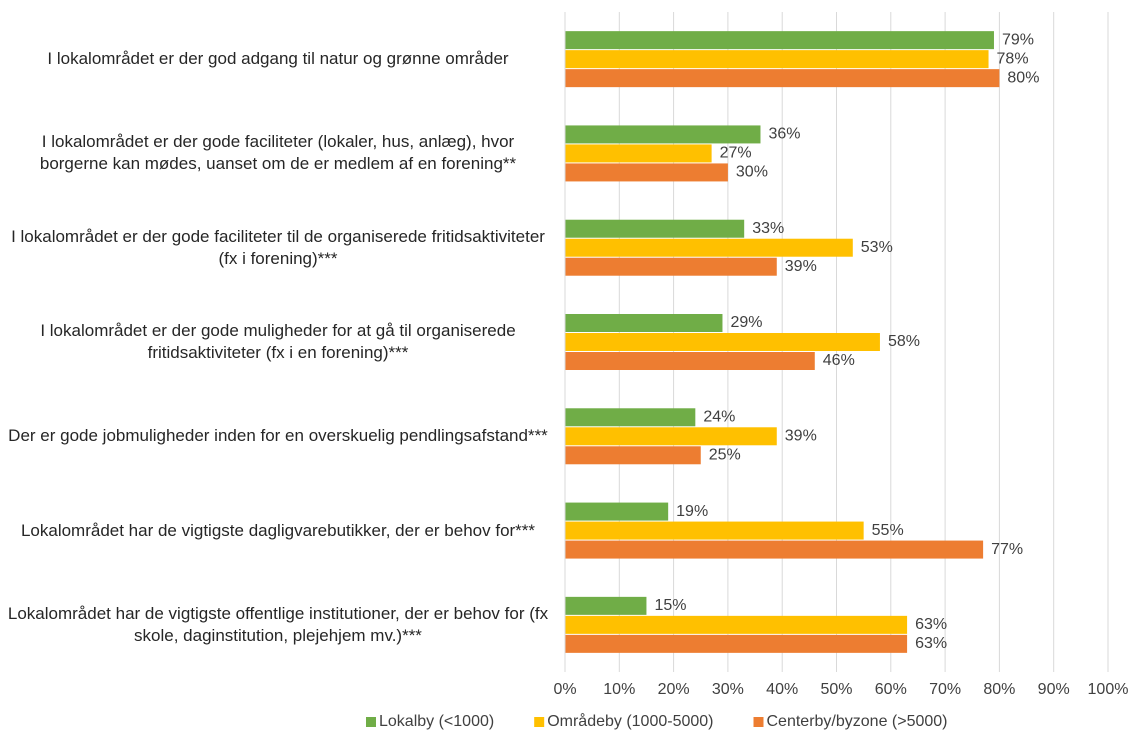 The image size is (1141, 740). What do you see at coordinates (692, 511) in the screenshot?
I see `value-label: 19%` at bounding box center [692, 511].